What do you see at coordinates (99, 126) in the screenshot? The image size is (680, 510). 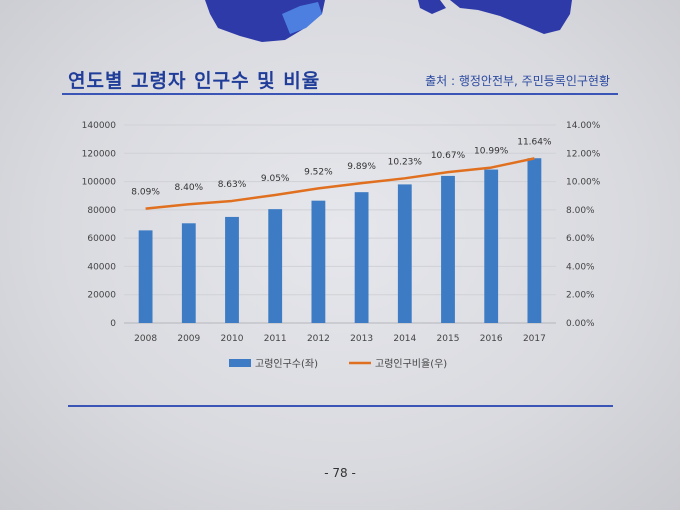 I see `left-axis-tick-label: 140000` at bounding box center [99, 126].